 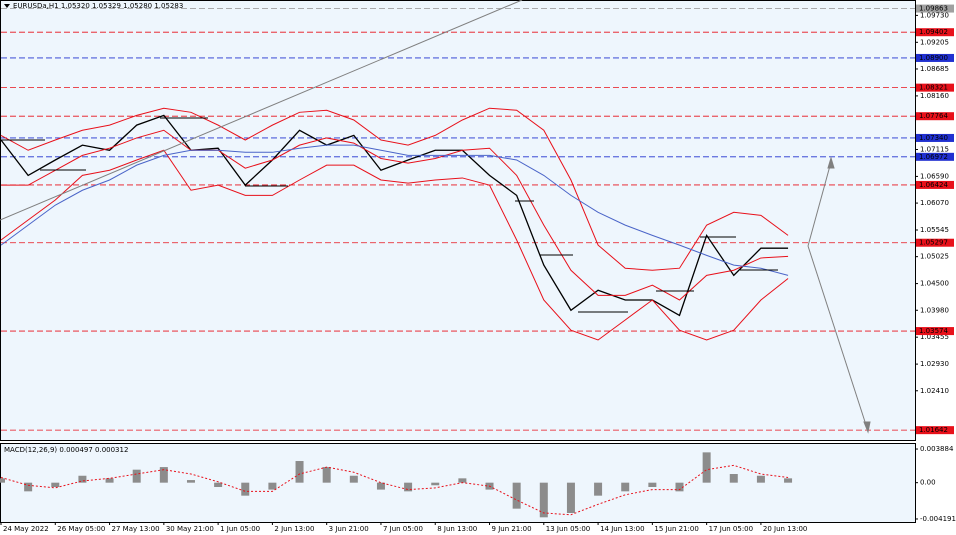 What do you see at coordinates (457, 529) in the screenshot?
I see `x-tick-label: 8 Jun 13:00` at bounding box center [457, 529].